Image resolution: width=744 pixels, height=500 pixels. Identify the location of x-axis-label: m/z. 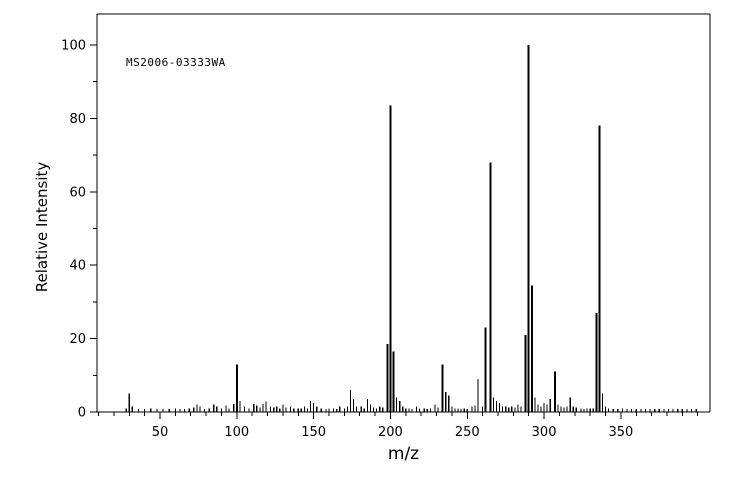
(403, 454).